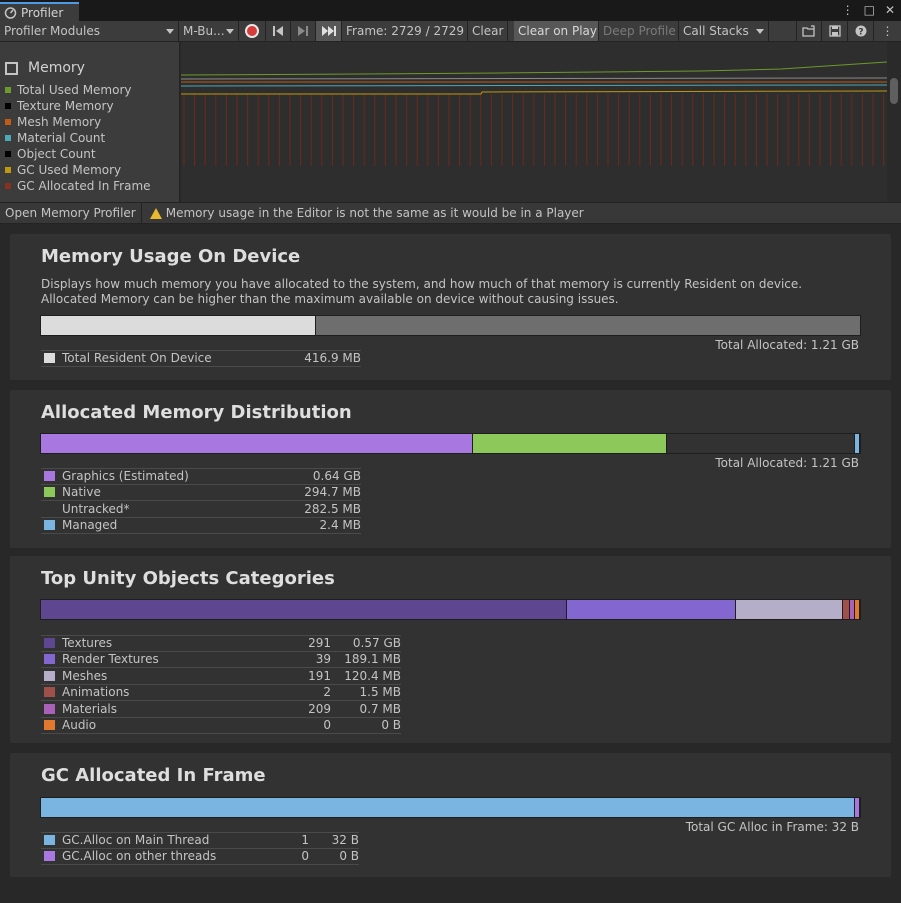 Image resolution: width=901 pixels, height=903 pixels. Describe the element at coordinates (278, 31) in the screenshot. I see `first-frame-button` at that location.